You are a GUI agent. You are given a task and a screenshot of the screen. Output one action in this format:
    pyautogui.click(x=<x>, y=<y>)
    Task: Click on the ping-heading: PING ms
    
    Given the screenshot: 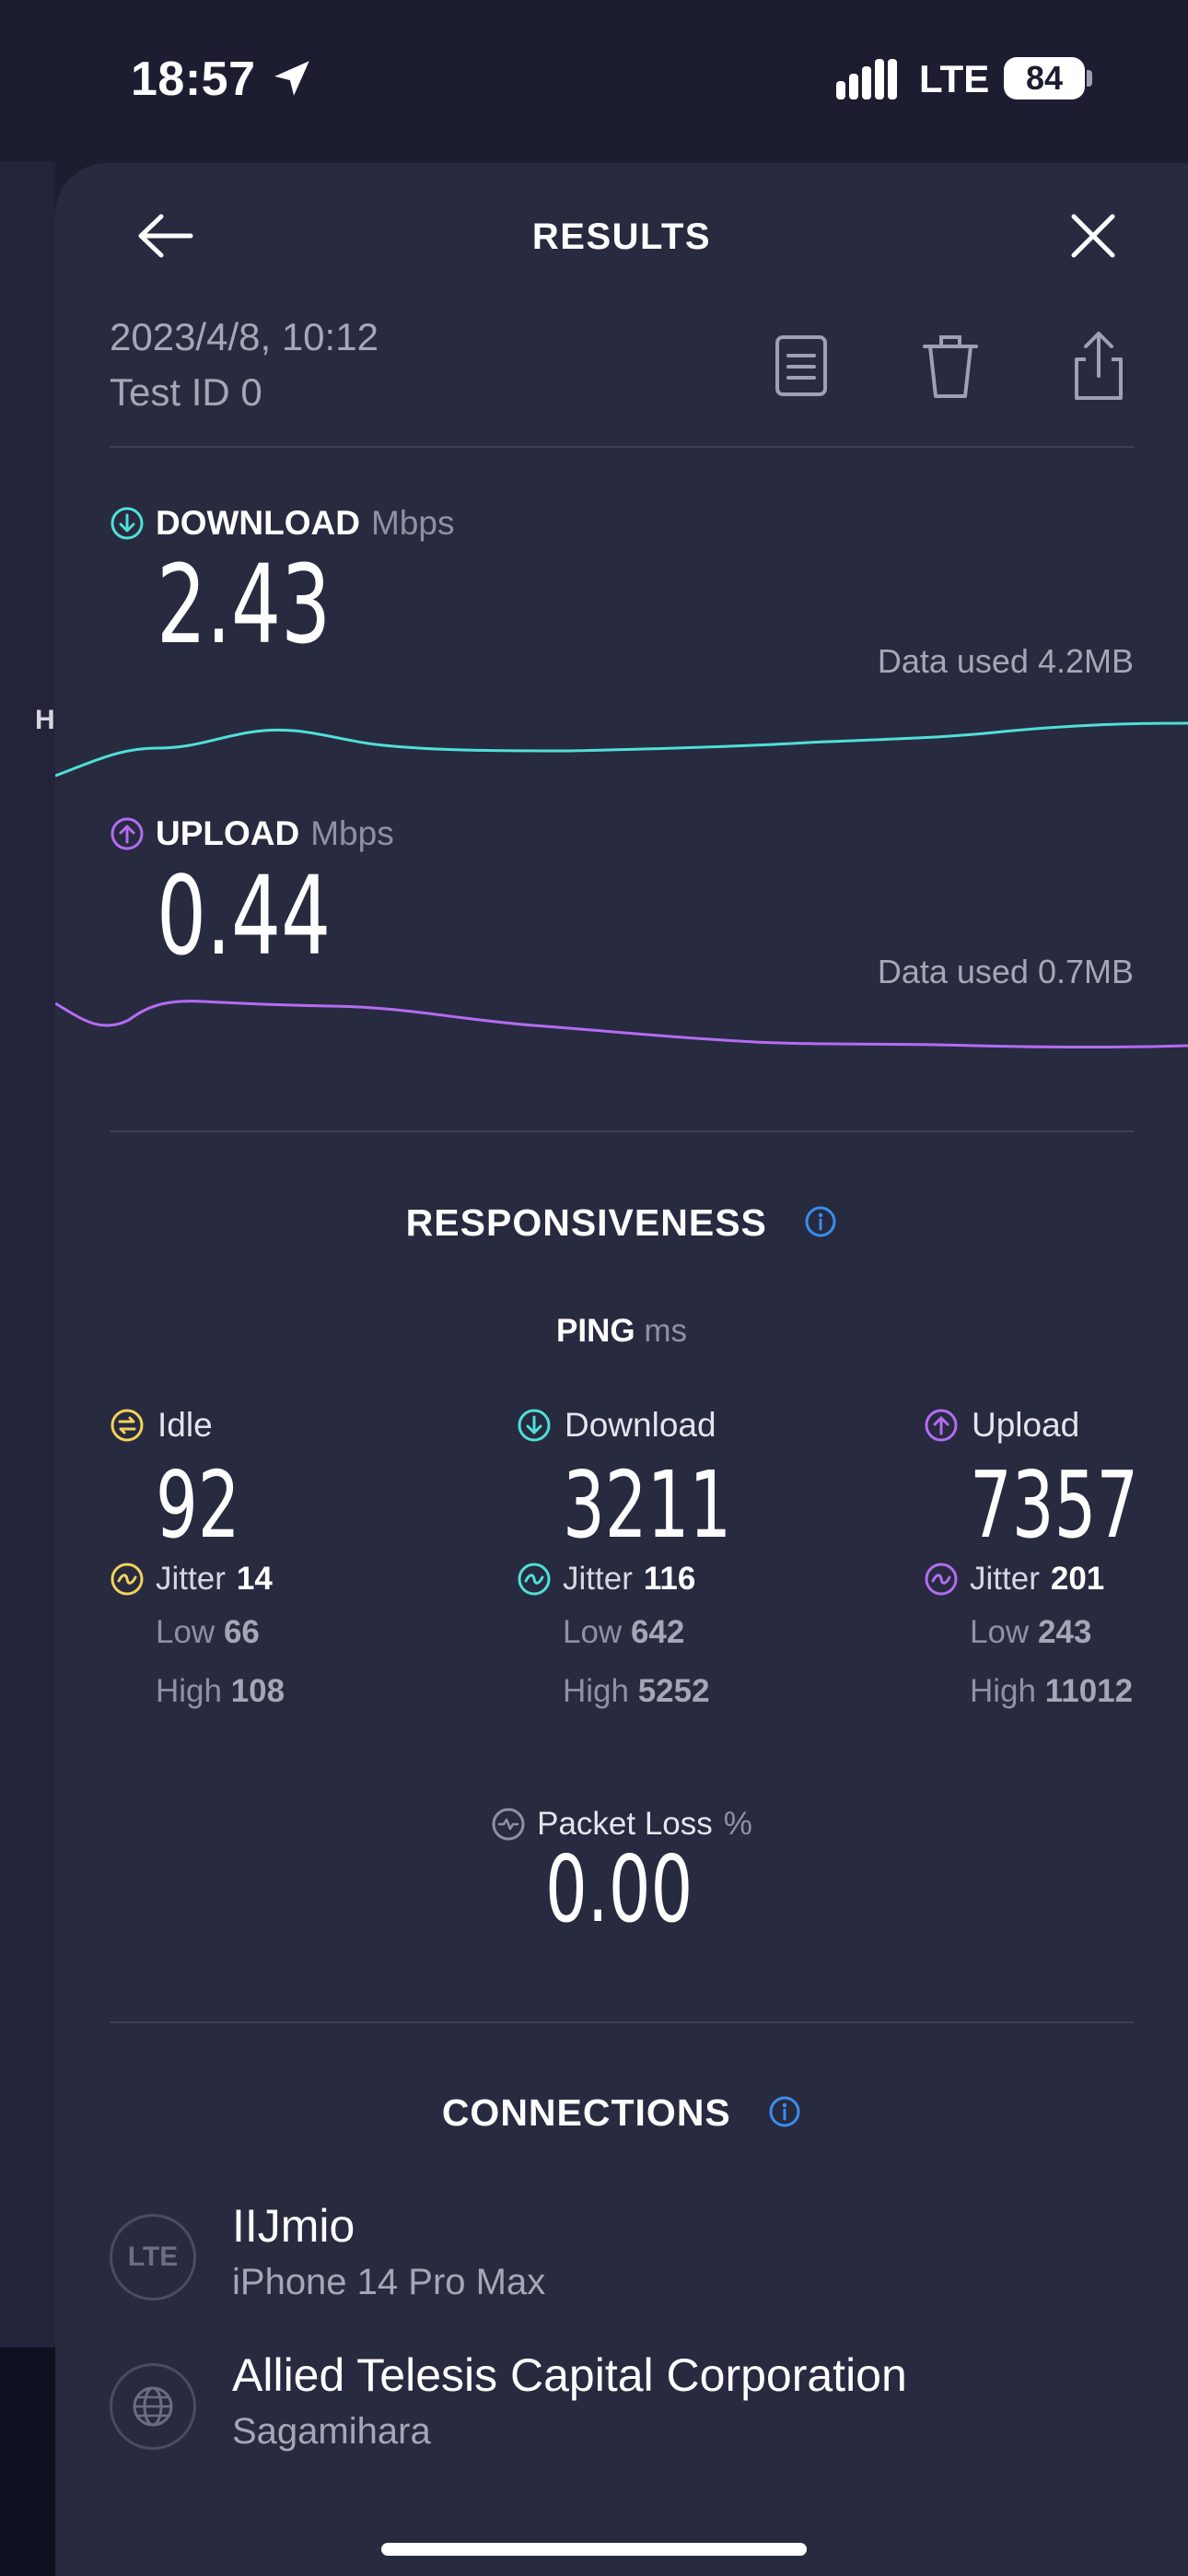 What is the action you would take?
    pyautogui.click(x=621, y=1331)
    